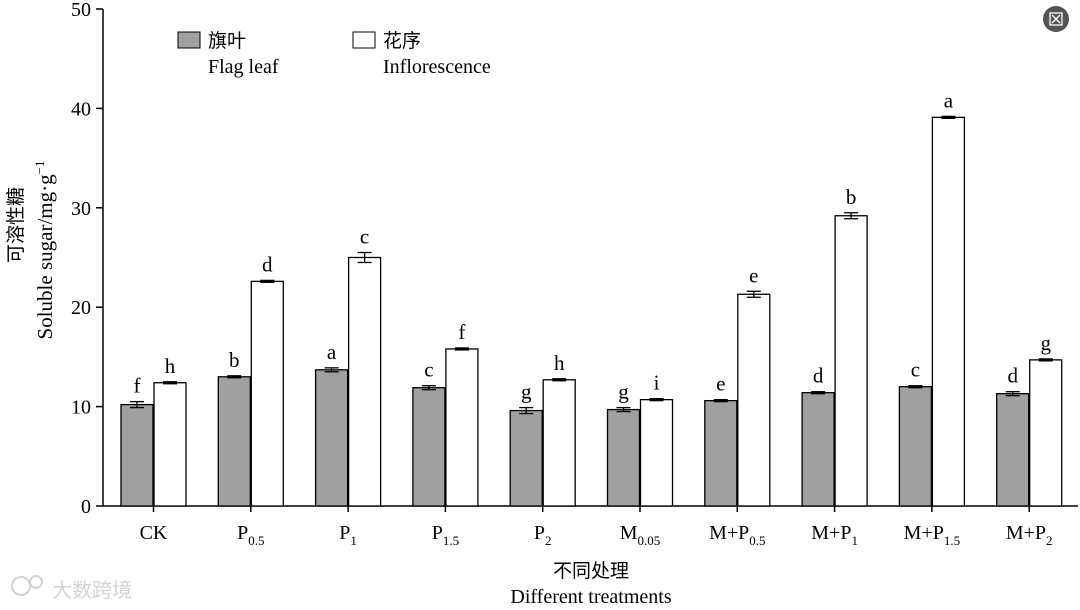 This screenshot has height=610, width=1080. Describe the element at coordinates (364, 40) in the screenshot. I see `legend-swatch-inflorescence` at that location.